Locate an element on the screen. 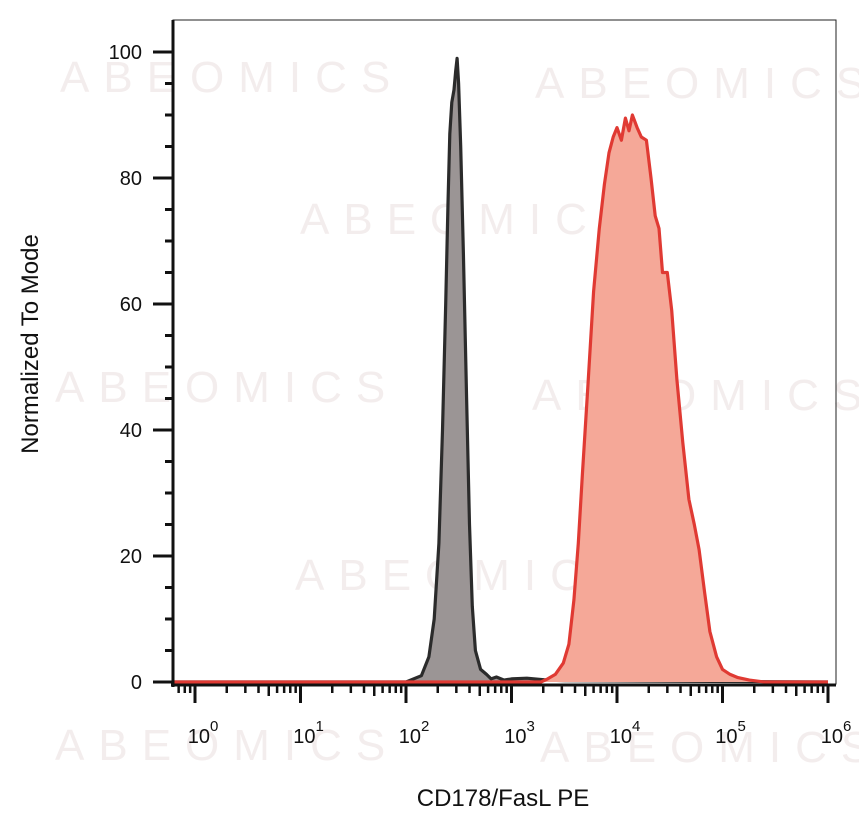  x-tick-label: 10³ is located at coordinates (519, 733).